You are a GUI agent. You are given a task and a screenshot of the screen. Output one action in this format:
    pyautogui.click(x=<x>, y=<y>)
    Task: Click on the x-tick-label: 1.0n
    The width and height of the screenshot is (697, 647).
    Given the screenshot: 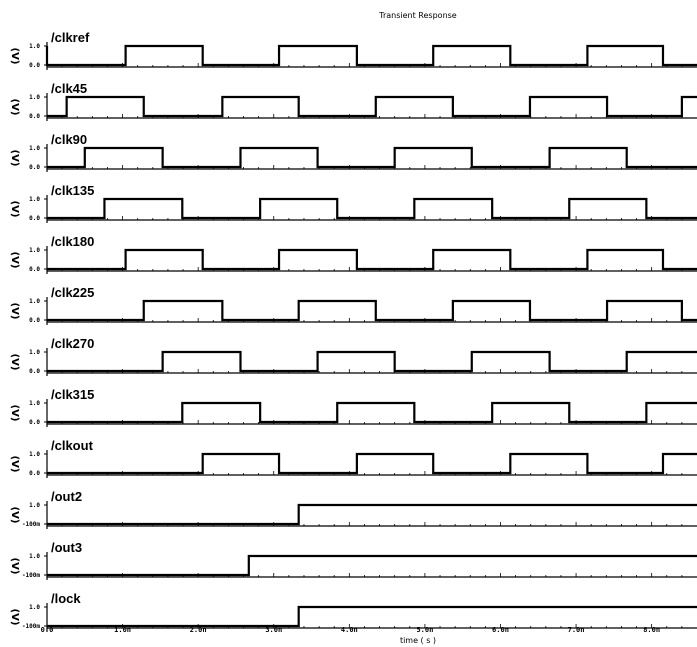 What is the action you would take?
    pyautogui.click(x=122, y=630)
    